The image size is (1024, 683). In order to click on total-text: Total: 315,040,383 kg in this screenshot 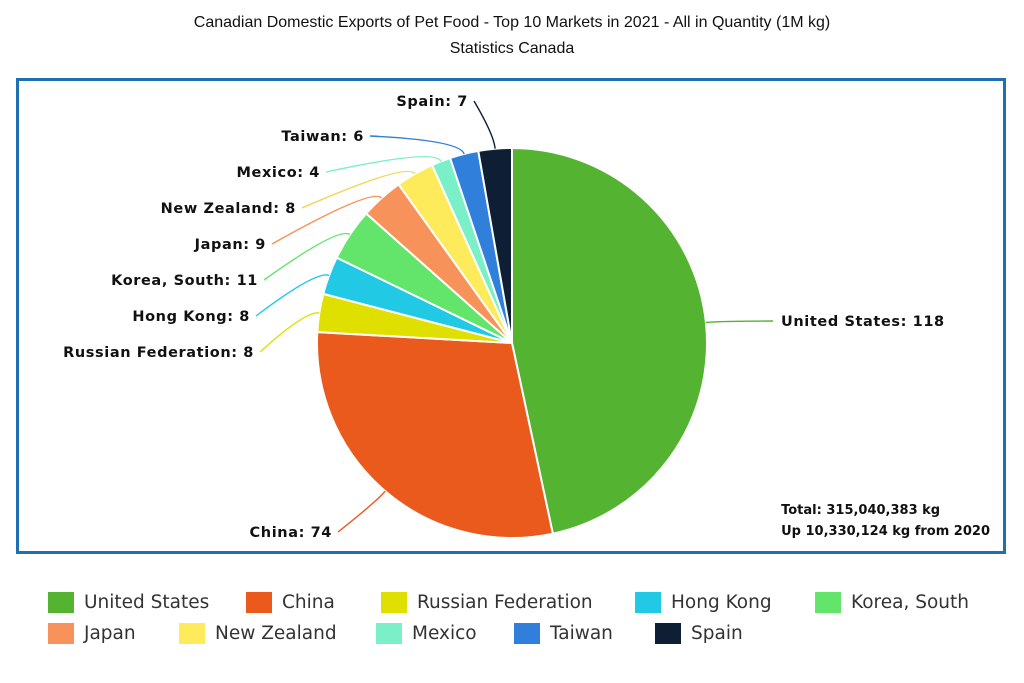, I will do `click(861, 510)`.